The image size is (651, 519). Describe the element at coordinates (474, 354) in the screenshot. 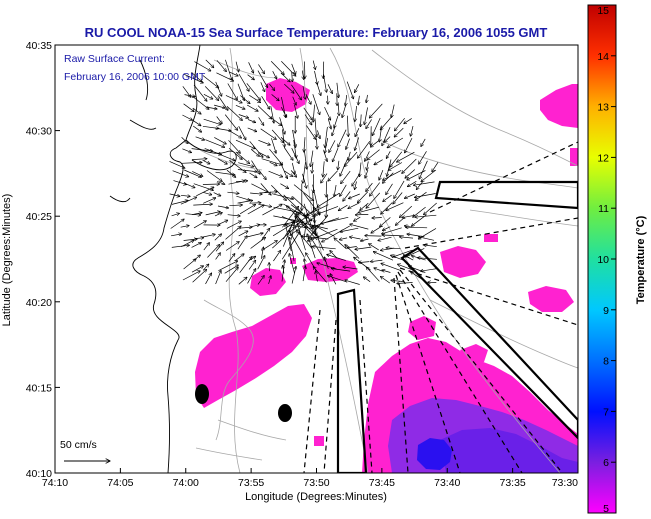

I see `sst-patch-e4` at that location.